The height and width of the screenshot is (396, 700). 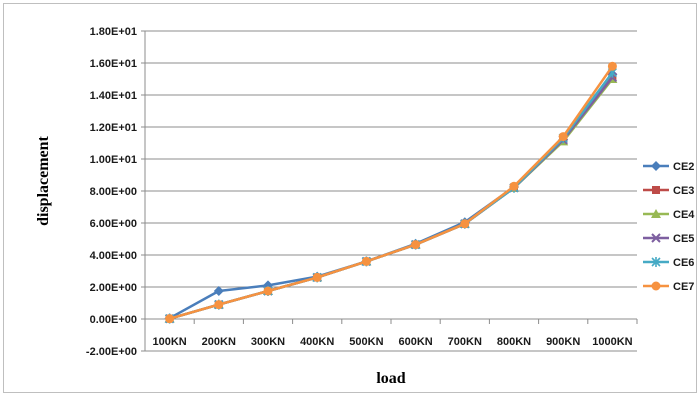 I want to click on legend-marker-ce6, so click(x=656, y=262).